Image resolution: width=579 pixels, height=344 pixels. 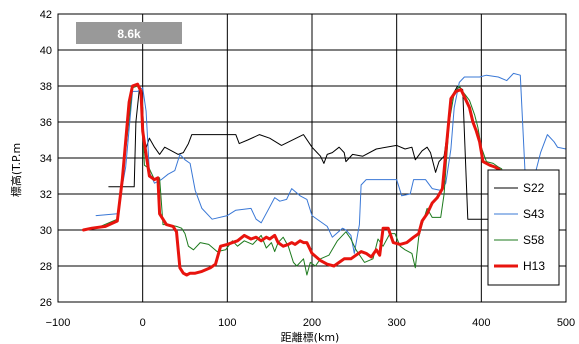 I want to click on y-tick-label: 26, so click(x=46, y=303).